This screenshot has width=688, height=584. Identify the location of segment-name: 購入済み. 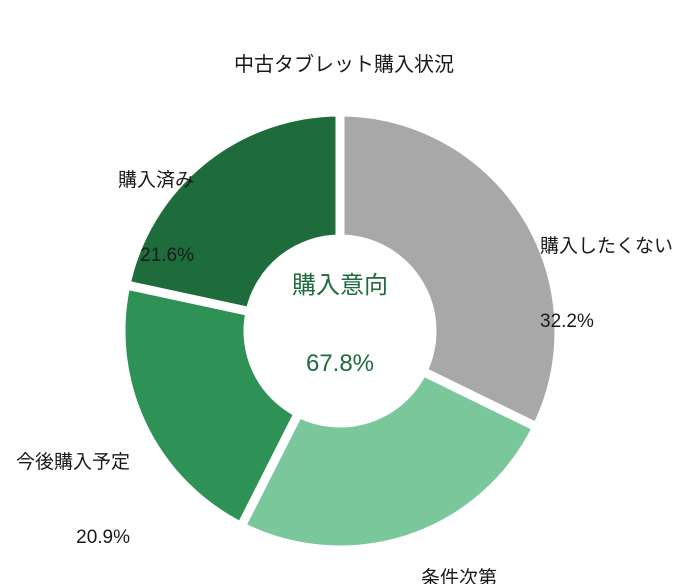
(155, 180).